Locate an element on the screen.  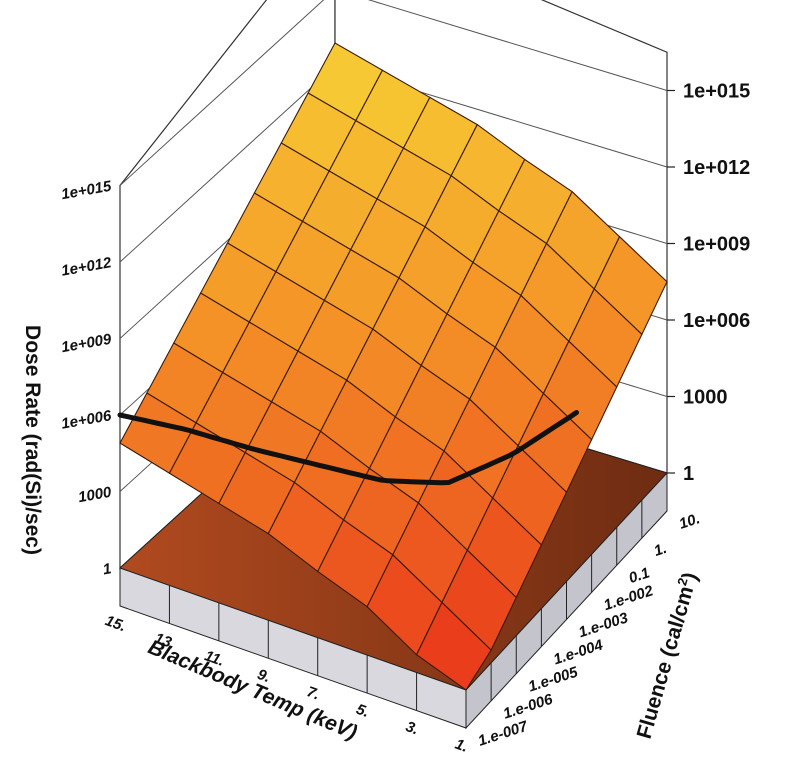
z-tick-left-label: 1 is located at coordinates (107, 569).